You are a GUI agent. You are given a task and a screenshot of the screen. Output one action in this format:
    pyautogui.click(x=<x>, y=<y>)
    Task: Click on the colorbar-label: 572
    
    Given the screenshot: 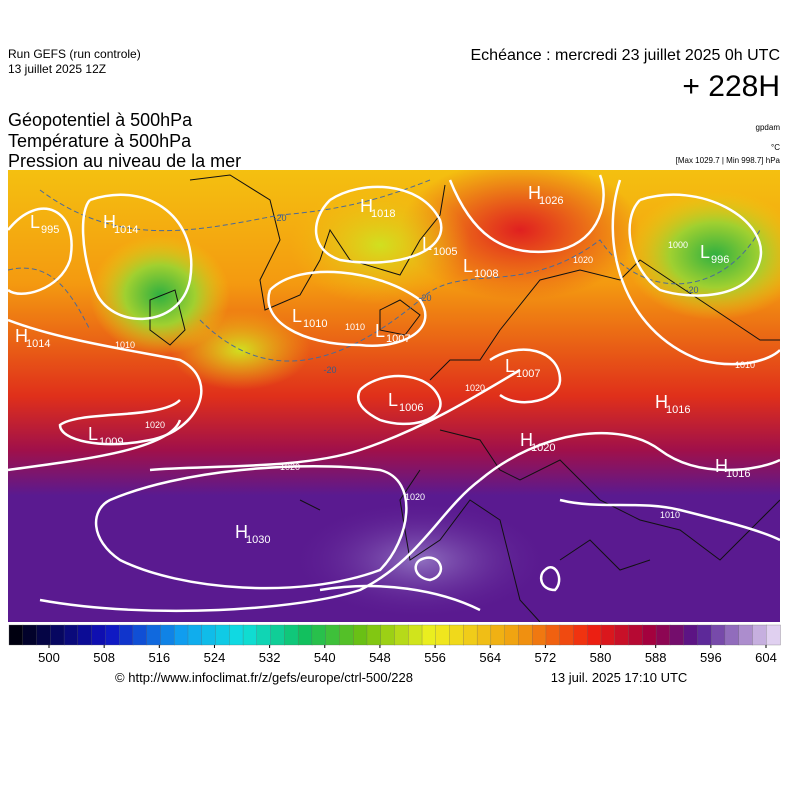 What is the action you would take?
    pyautogui.click(x=546, y=657)
    